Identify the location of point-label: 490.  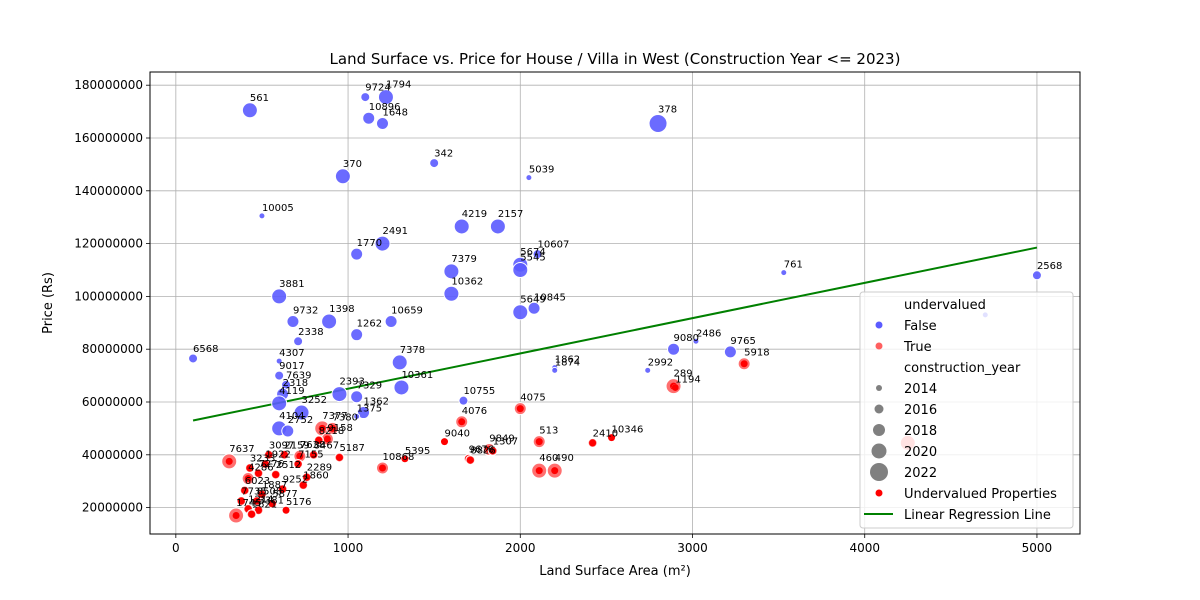
(564, 458).